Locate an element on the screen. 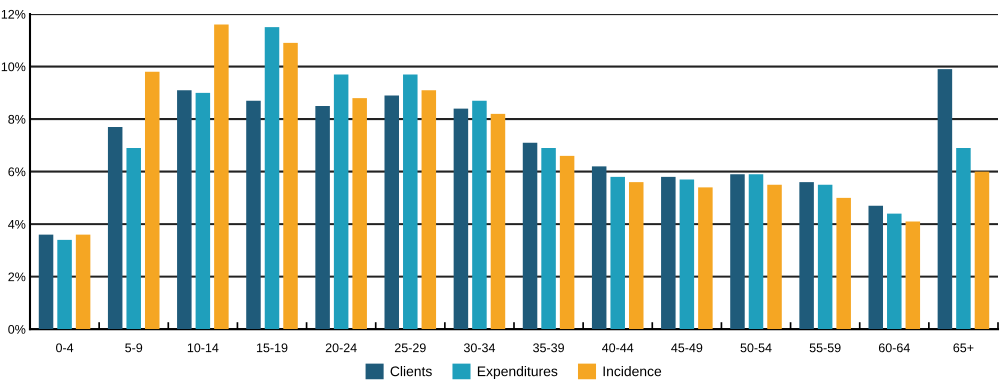 The height and width of the screenshot is (390, 1000). x-tick-label: 0-4 is located at coordinates (65, 347).